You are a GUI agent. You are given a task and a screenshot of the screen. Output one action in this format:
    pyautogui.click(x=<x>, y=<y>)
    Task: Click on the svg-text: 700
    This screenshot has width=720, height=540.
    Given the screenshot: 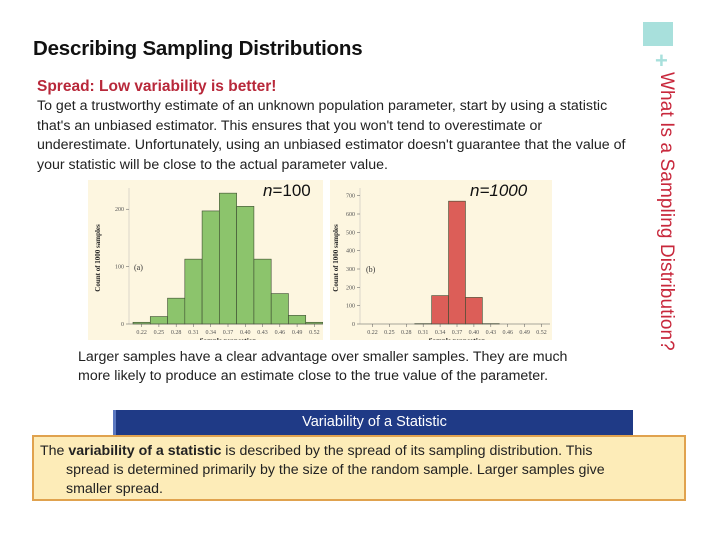 What is the action you would take?
    pyautogui.click(x=350, y=197)
    